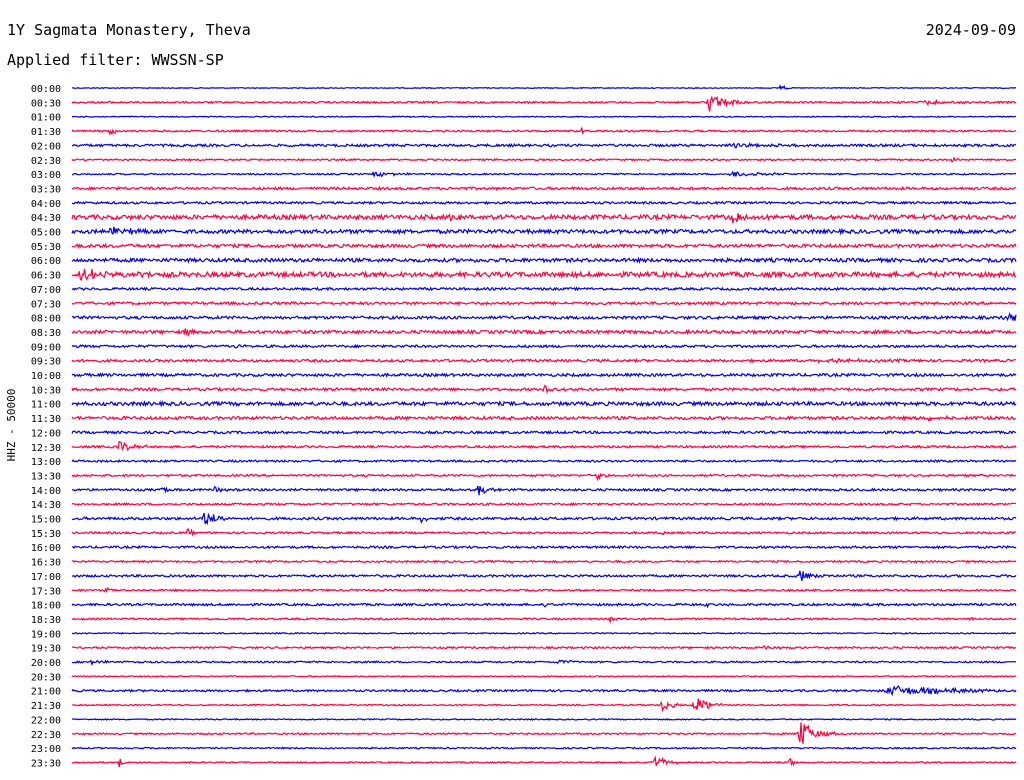 This screenshot has width=1024, height=780. I want to click on row-time-label: 08:00, so click(46, 319).